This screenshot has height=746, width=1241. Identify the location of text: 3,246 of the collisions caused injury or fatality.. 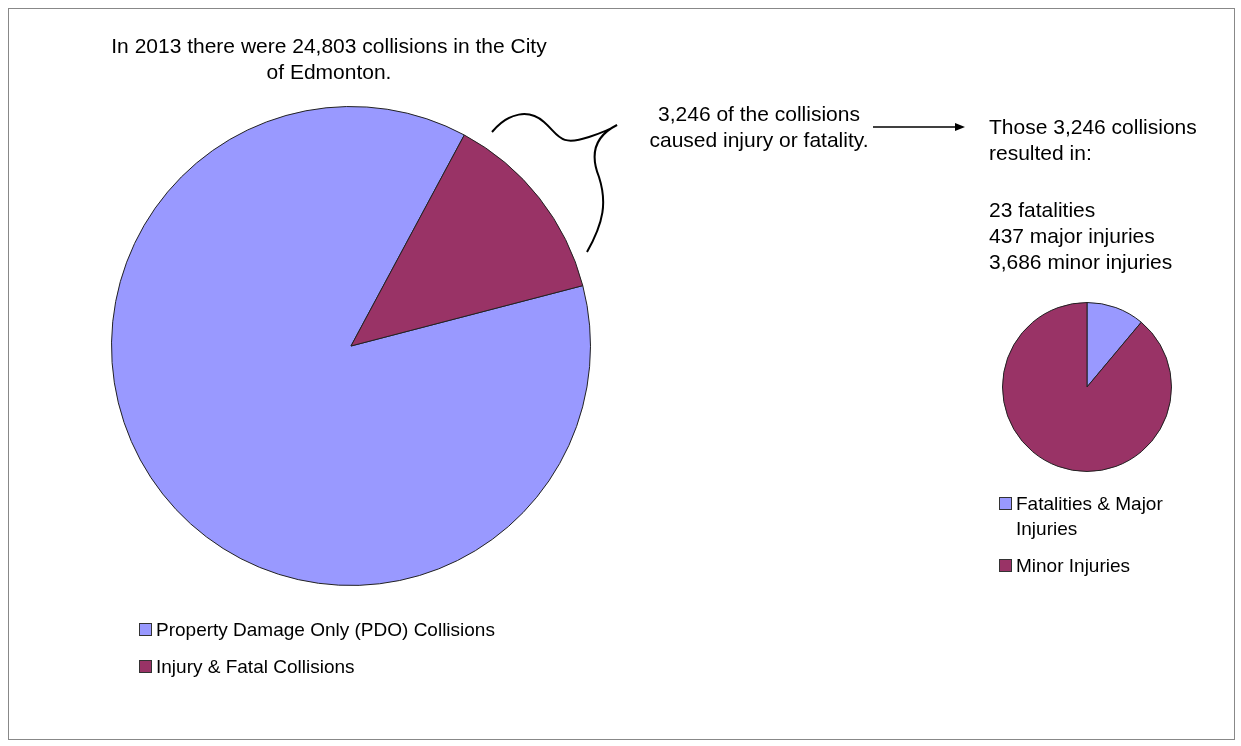
(759, 127).